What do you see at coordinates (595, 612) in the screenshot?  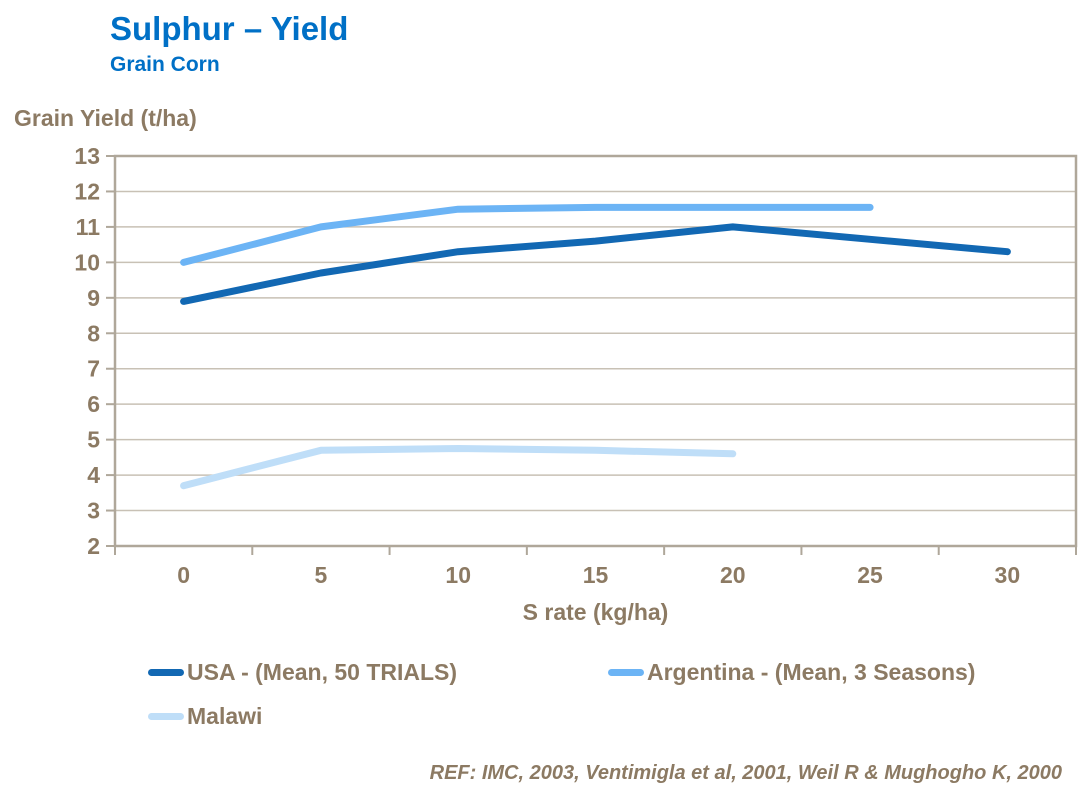 I see `x-axis-title: S rate (kg/ha)` at bounding box center [595, 612].